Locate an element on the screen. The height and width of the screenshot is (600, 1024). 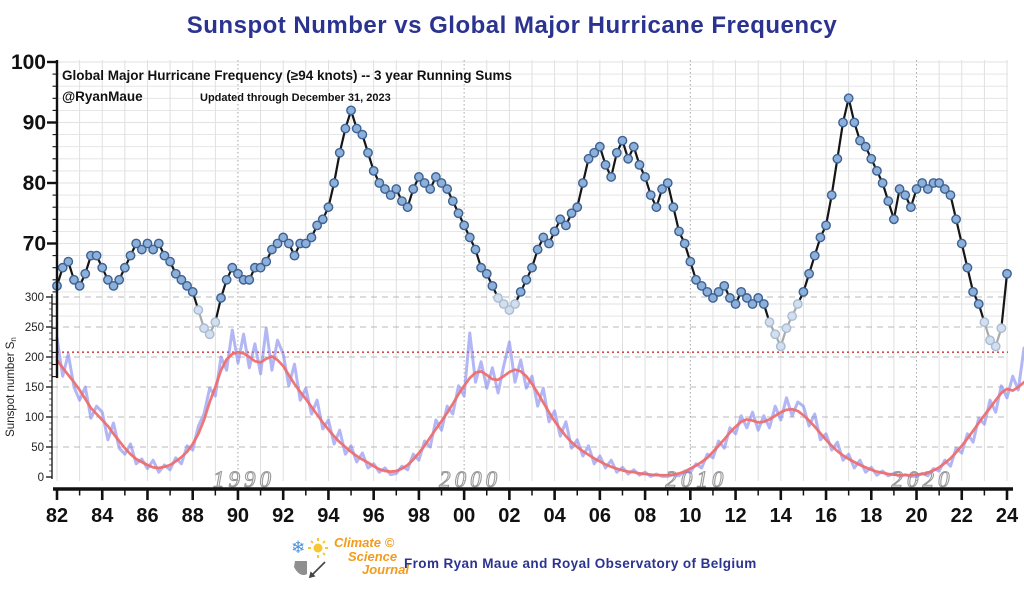
sun-icon is located at coordinates (318, 548).